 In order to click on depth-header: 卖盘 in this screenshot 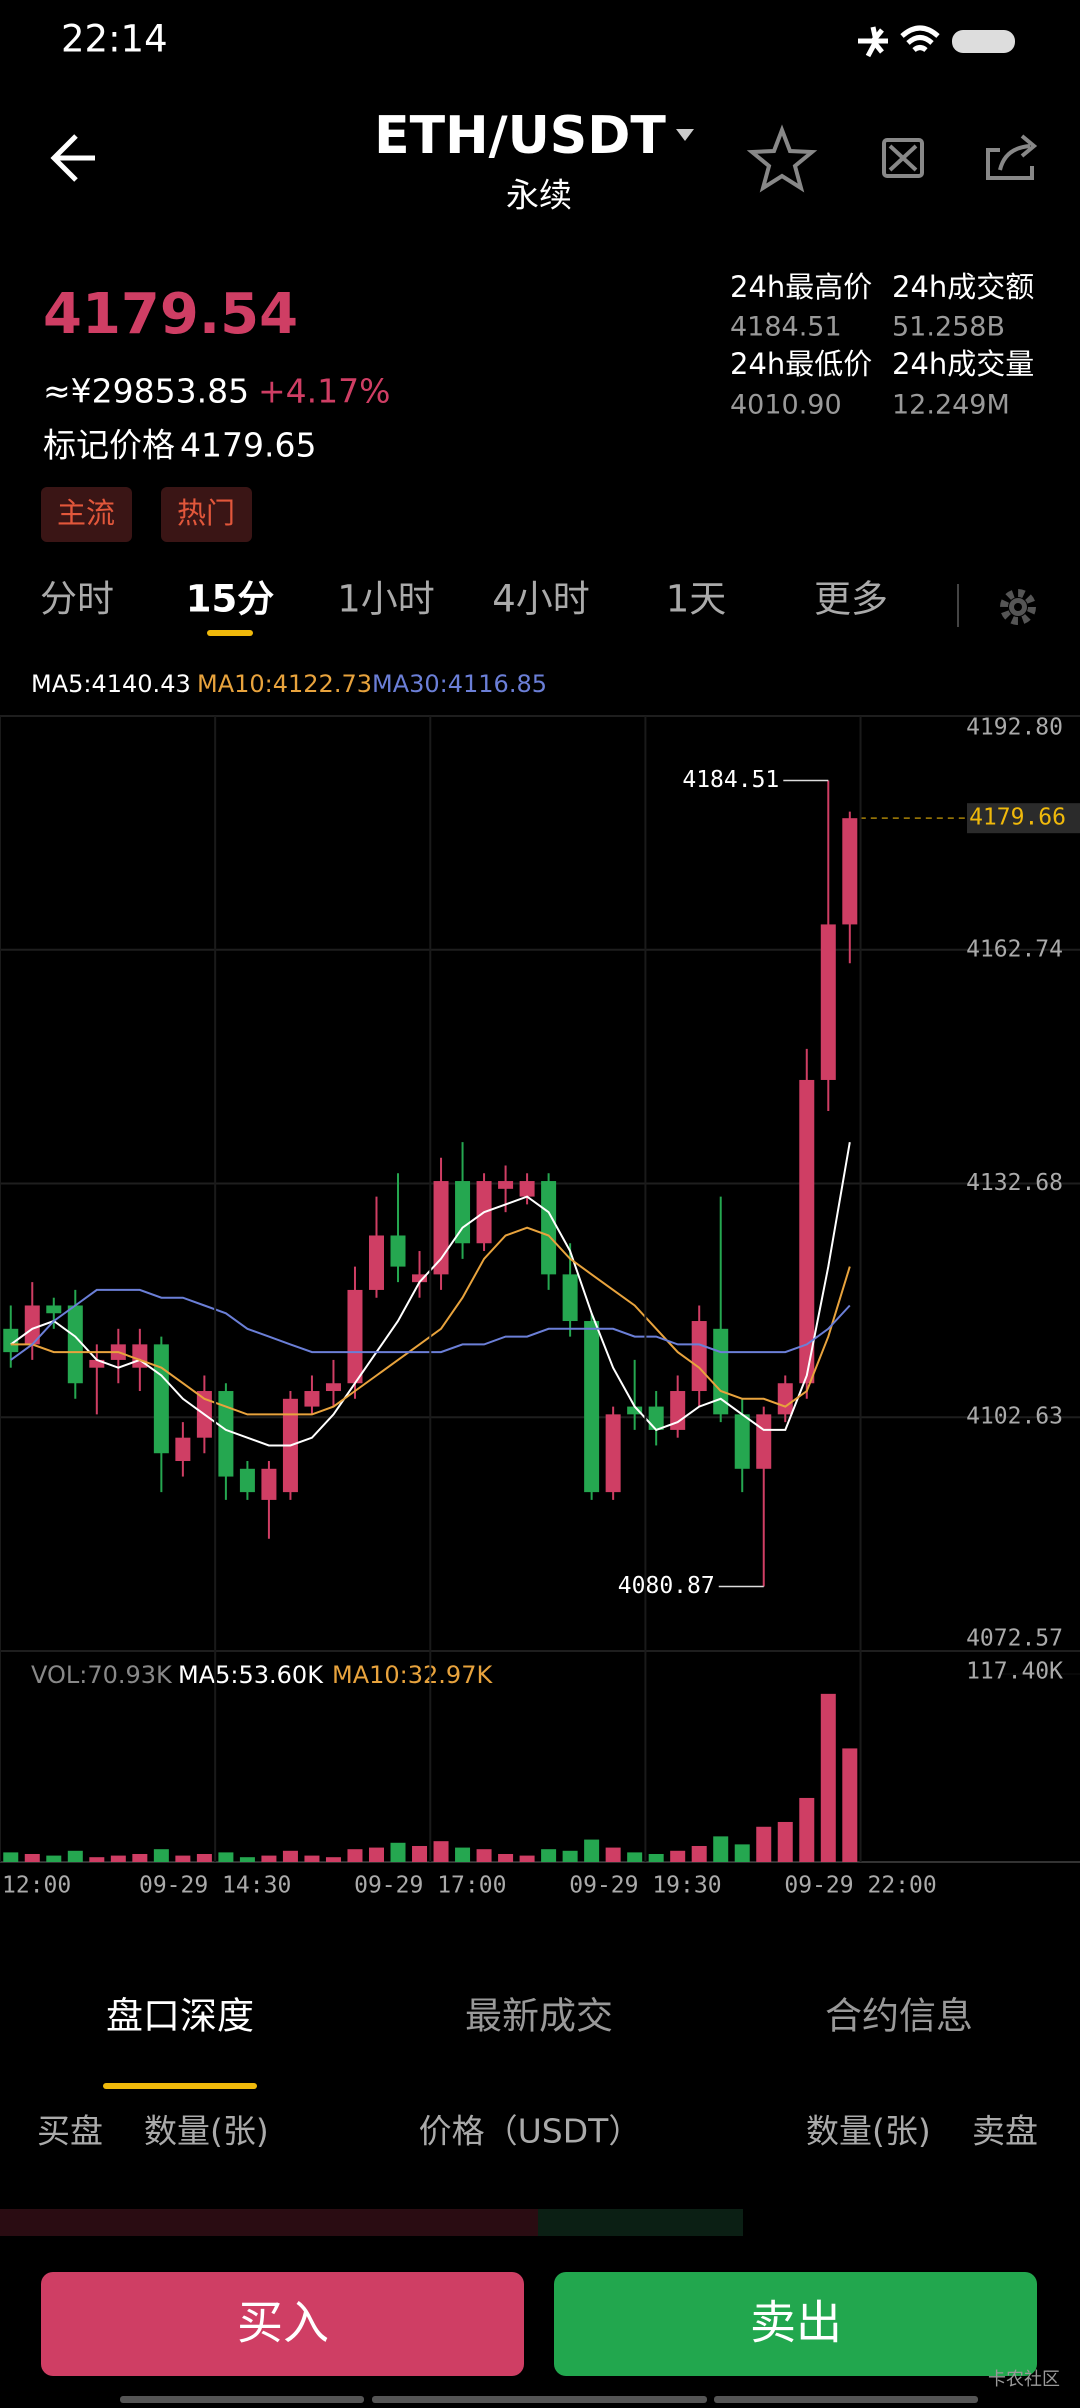, I will do `click(1005, 2131)`.